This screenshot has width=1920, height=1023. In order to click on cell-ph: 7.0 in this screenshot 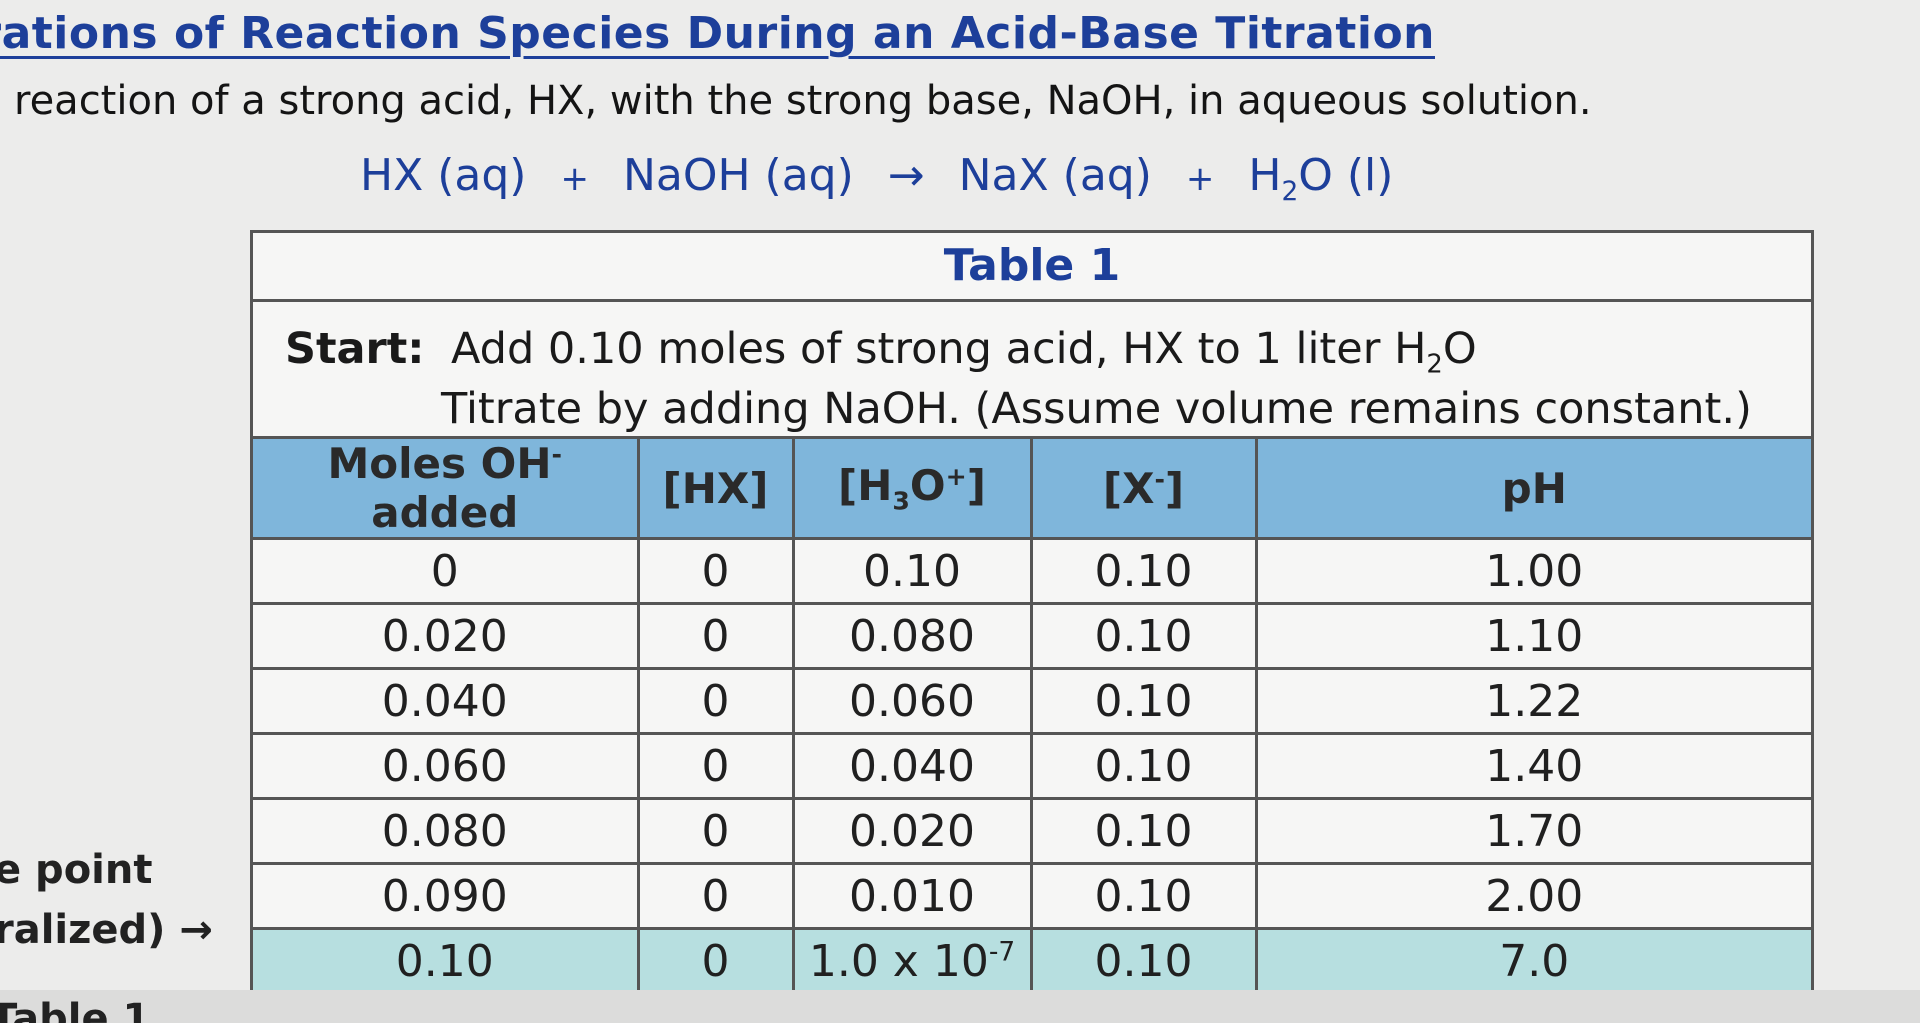, I will do `click(1533, 960)`.